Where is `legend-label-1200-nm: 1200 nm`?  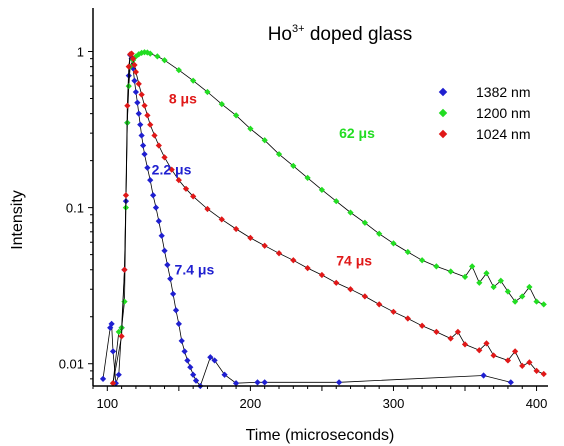 legend-label-1200-nm: 1200 nm is located at coordinates (503, 113).